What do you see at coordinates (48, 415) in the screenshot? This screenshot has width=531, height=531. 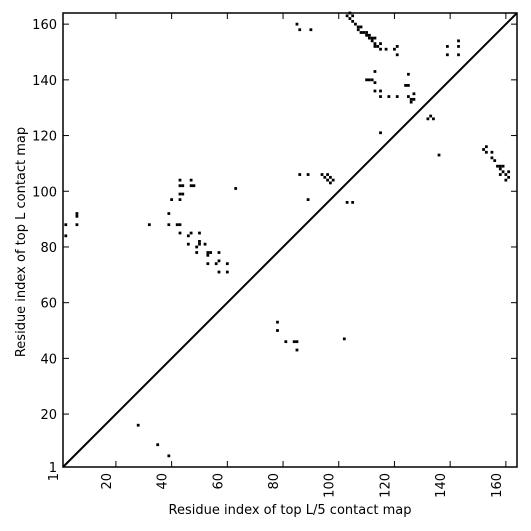 I see `y-tick-label: 20` at bounding box center [48, 415].